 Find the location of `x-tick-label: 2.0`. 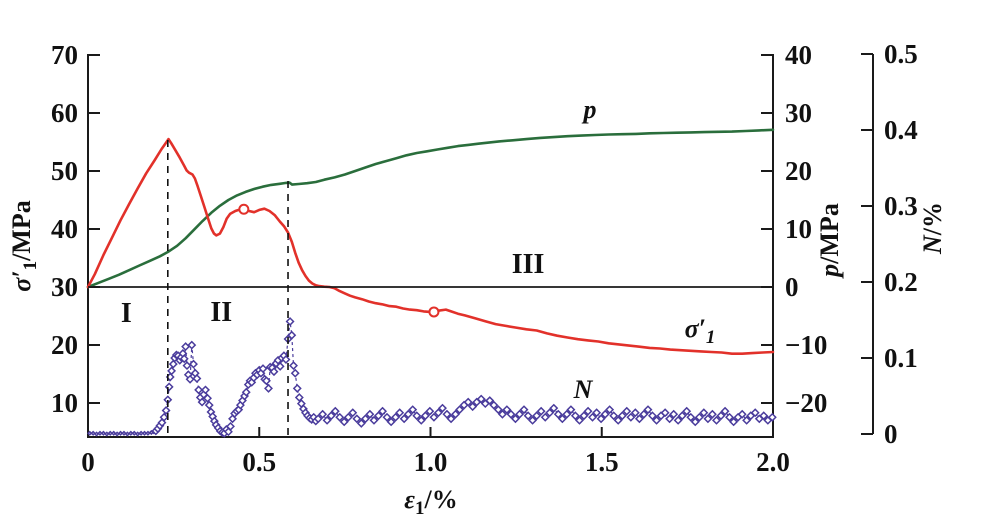

x-tick-label: 2.0 is located at coordinates (773, 462).